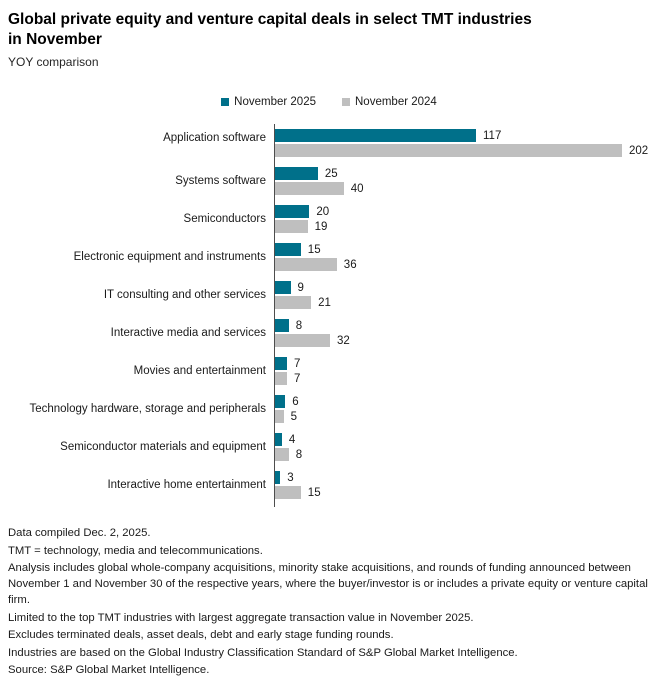 This screenshot has height=677, width=660. I want to click on legend-label: November 2025, so click(275, 102).